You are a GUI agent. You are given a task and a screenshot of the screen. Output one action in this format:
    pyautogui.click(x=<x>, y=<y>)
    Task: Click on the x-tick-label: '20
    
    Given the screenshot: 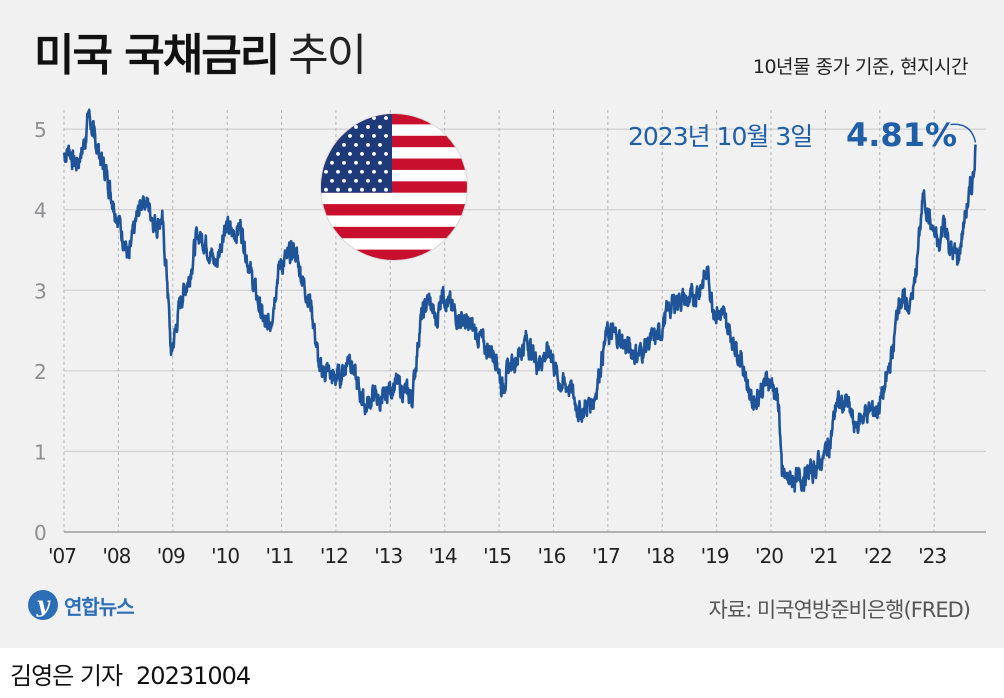 What is the action you would take?
    pyautogui.click(x=769, y=556)
    